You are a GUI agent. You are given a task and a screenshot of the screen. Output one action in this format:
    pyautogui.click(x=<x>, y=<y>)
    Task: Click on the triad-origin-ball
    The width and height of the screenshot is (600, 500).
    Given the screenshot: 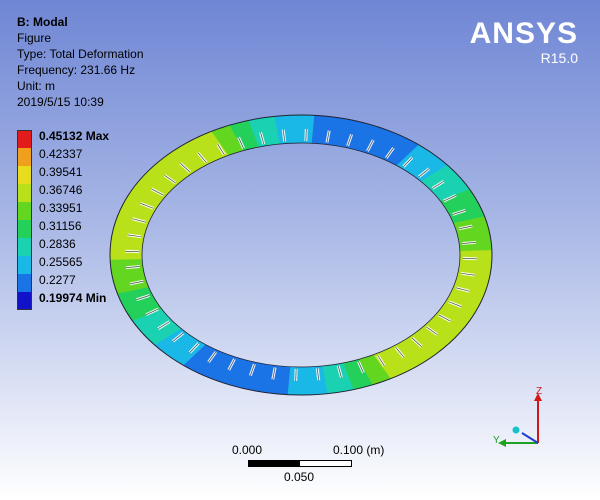 What is the action you would take?
    pyautogui.click(x=516, y=430)
    